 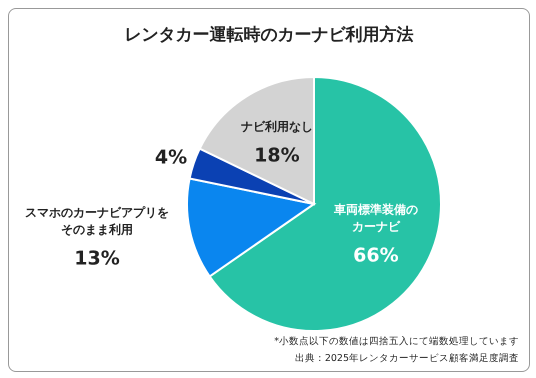 What do you see at coordinates (269, 35) in the screenshot?
I see `chart-title: レンタカー運転時のカーナビ利用方法` at bounding box center [269, 35].